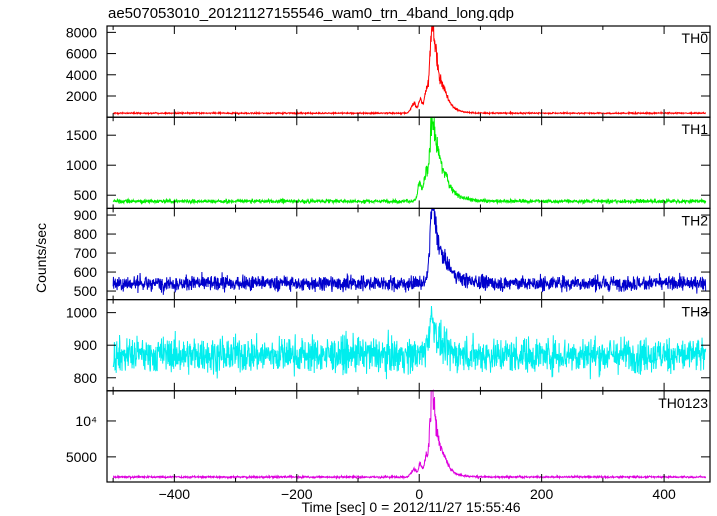 The image size is (717, 516). Describe the element at coordinates (81, 54) in the screenshot. I see `y-tick-label: 6000` at that location.